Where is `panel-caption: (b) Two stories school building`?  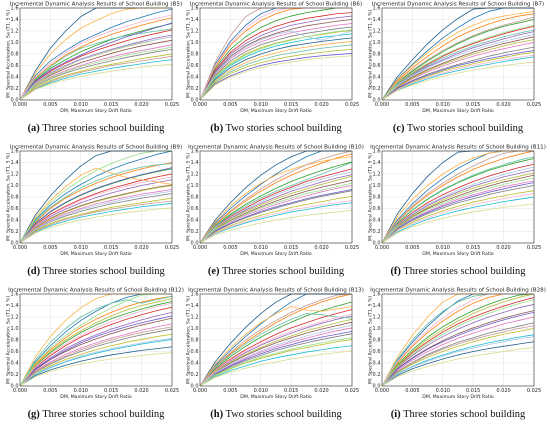
panel-caption: (b) Two stories school building is located at coordinates (276, 128).